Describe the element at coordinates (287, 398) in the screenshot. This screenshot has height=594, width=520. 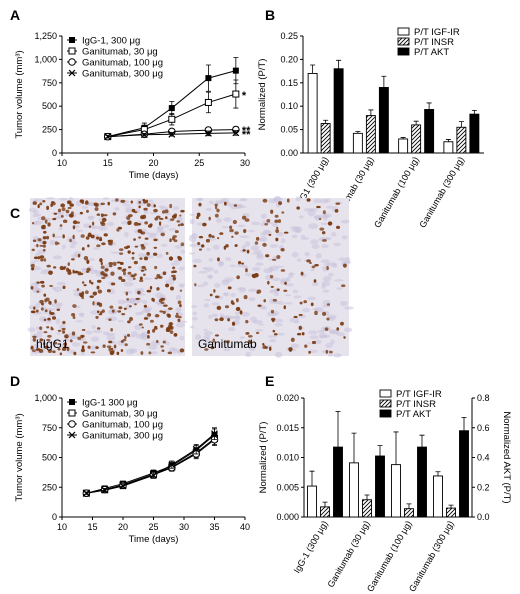
I see `y-tick-label: 0.020` at that location.